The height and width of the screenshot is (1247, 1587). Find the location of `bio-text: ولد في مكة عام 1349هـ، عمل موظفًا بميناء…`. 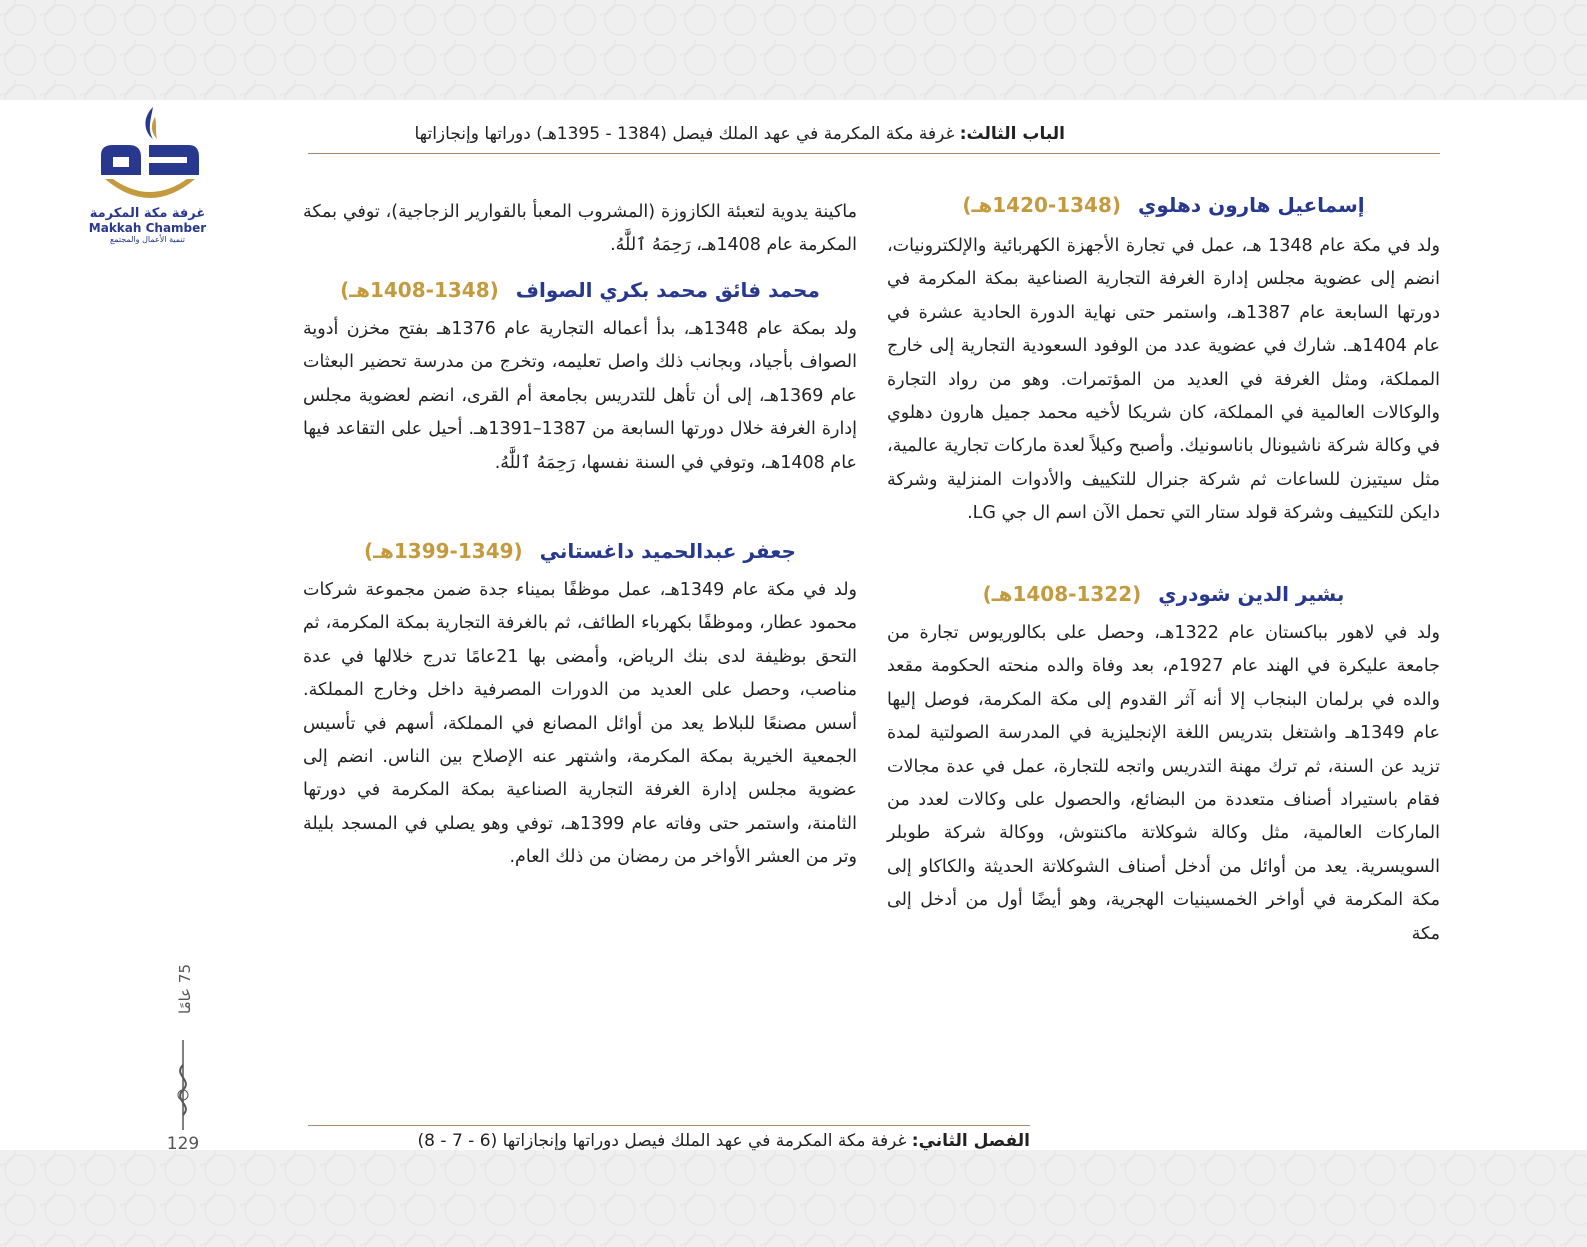

bio-text: ولد في مكة عام 1349هـ، عمل موظفًا بميناء… is located at coordinates (580, 724).